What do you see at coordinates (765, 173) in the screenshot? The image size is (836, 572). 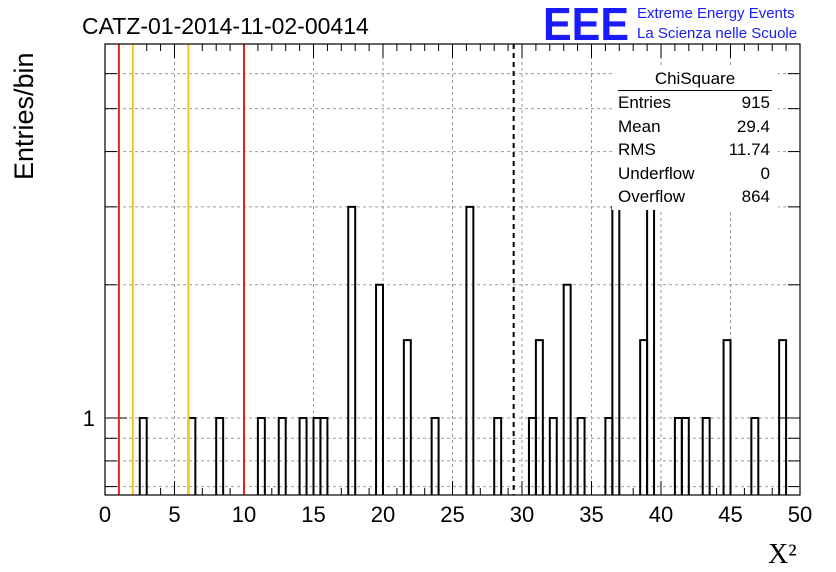 I see `stats-value: 0` at bounding box center [765, 173].